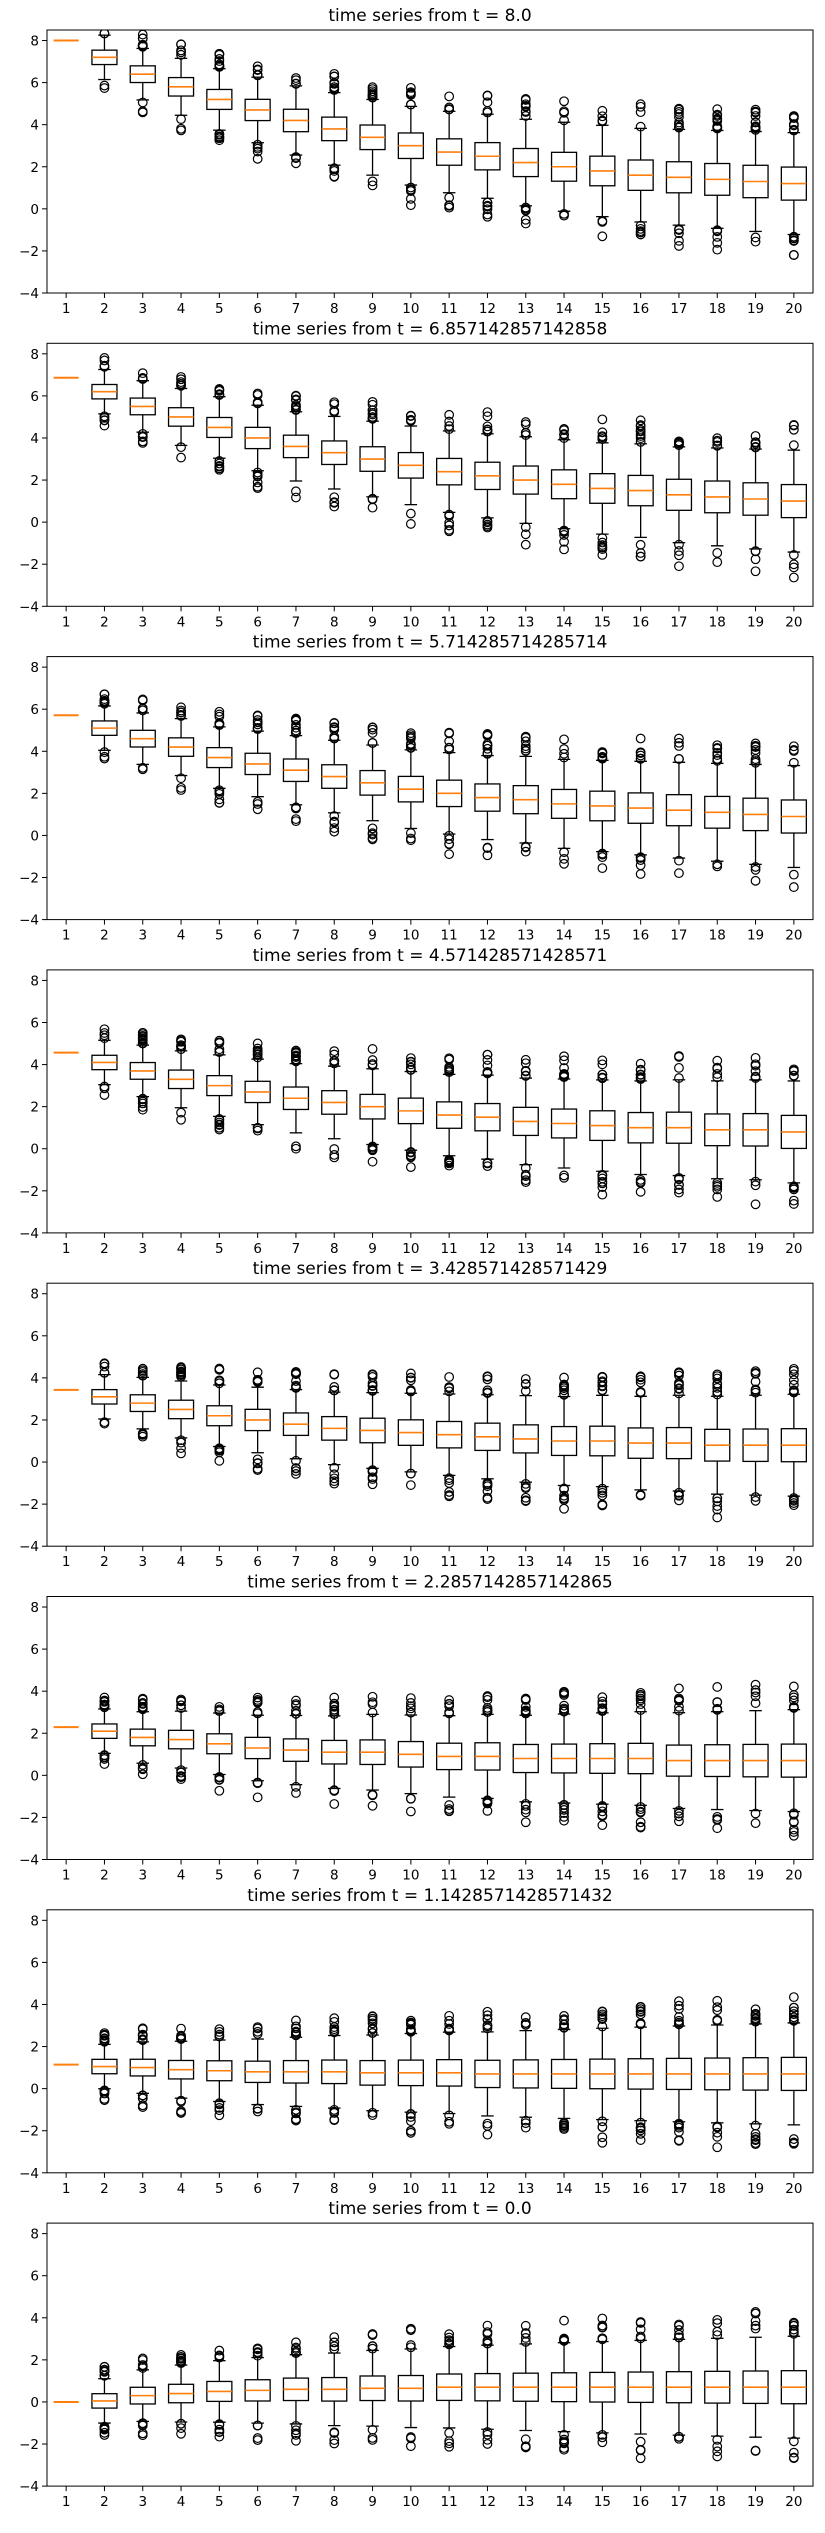 The image size is (825, 2533). I want to click on x-tick-label: 5, so click(219, 936).